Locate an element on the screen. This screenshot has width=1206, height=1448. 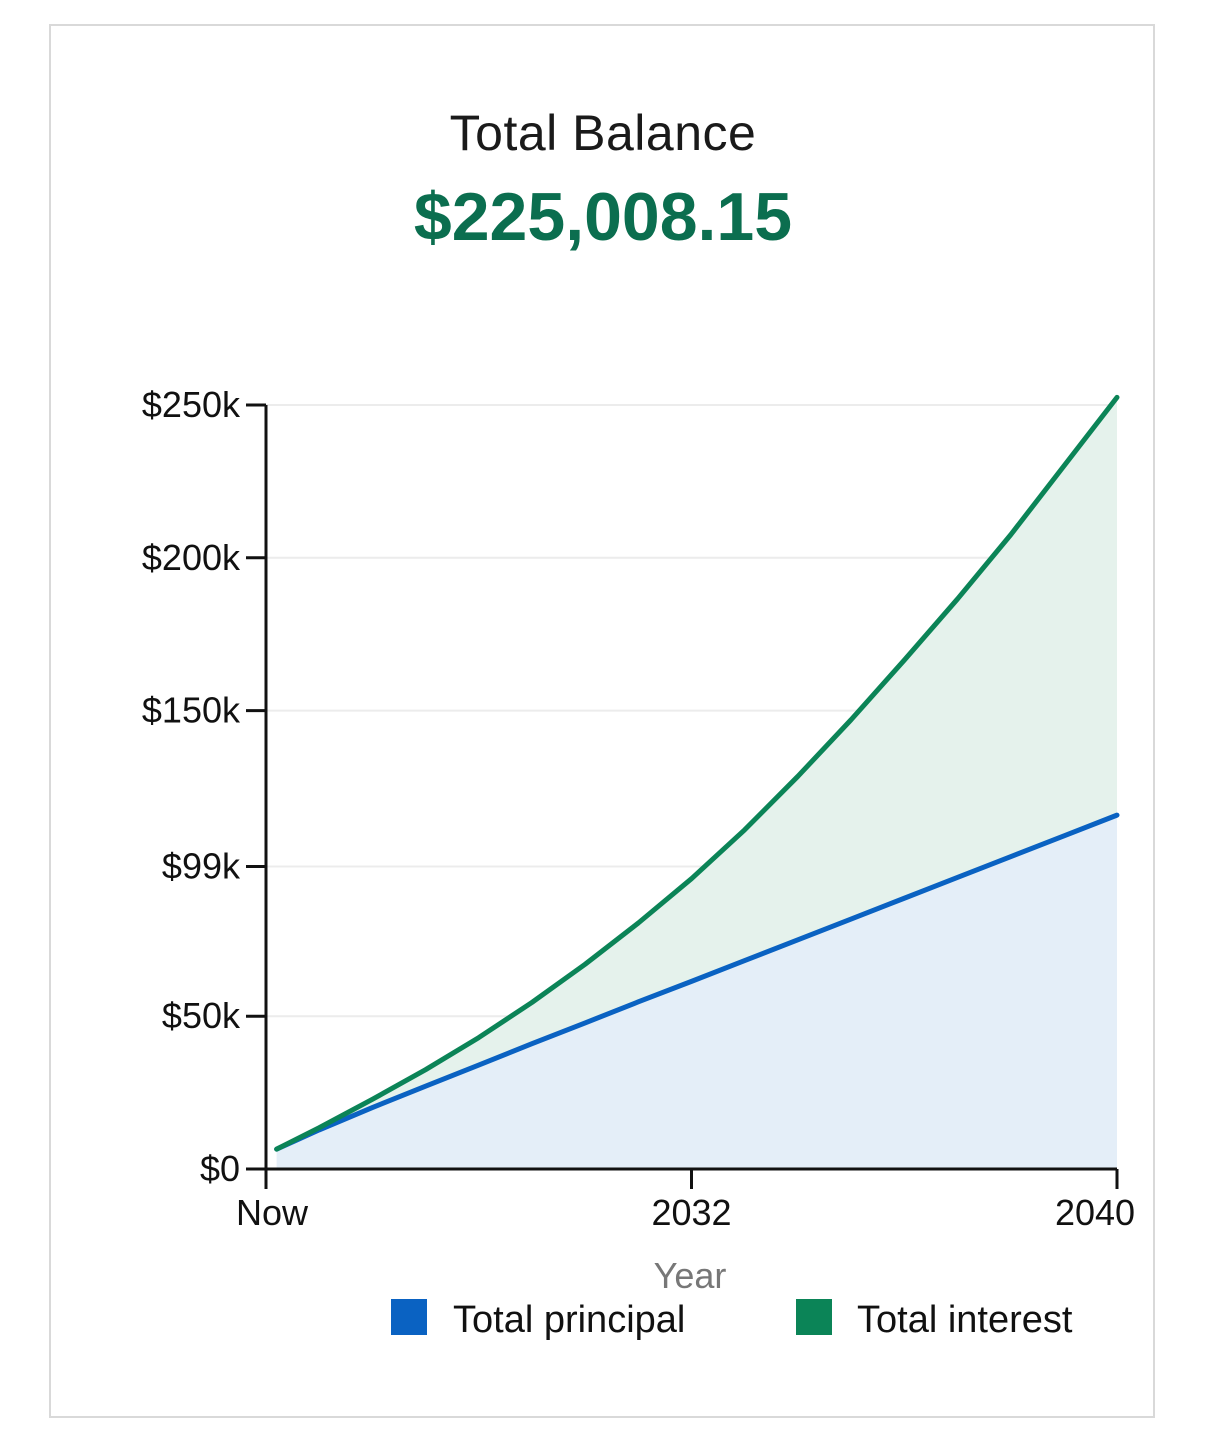
chart-title: Total Balance is located at coordinates (603, 133).